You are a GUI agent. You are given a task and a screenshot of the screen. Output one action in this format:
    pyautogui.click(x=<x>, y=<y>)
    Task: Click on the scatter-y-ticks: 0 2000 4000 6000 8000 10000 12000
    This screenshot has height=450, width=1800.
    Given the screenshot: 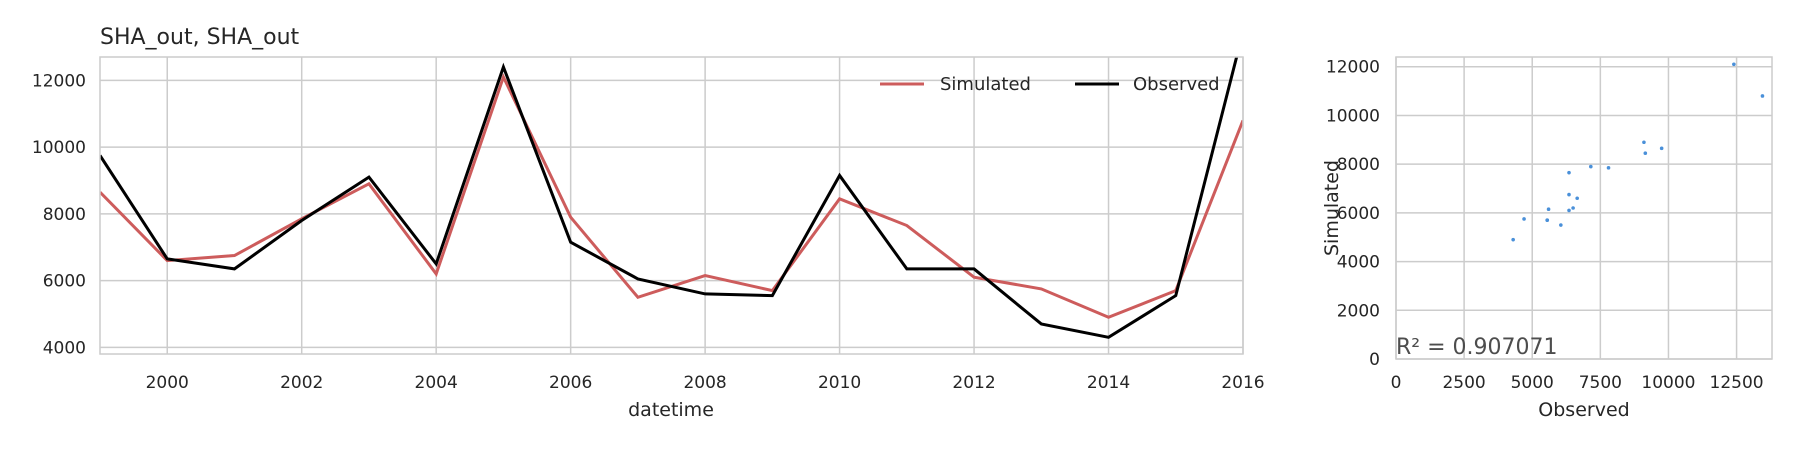 What is the action you would take?
    pyautogui.click(x=1353, y=214)
    